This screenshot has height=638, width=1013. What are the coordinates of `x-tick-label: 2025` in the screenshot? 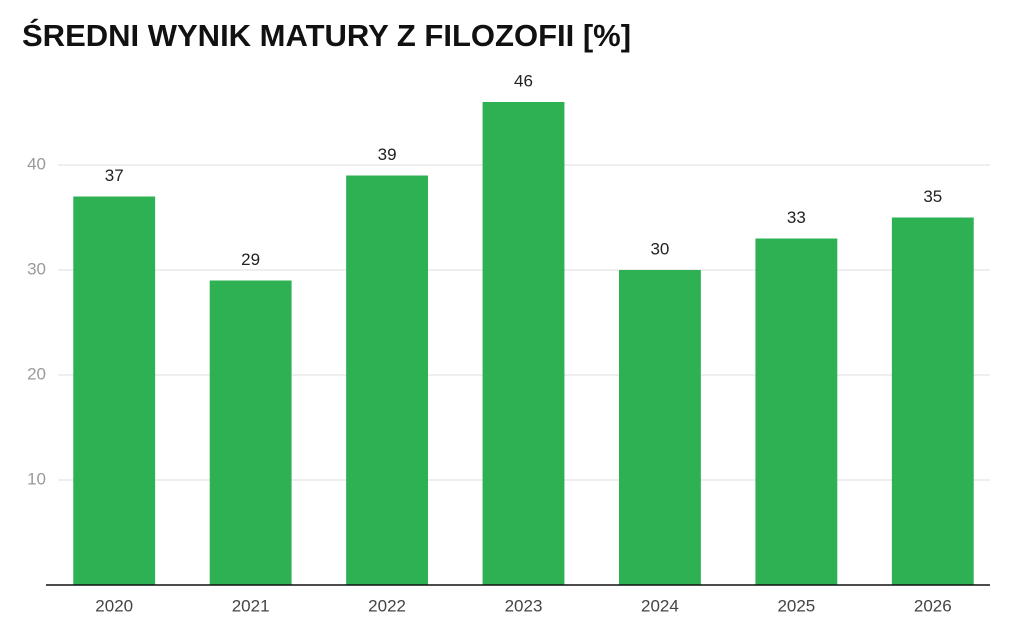 It's located at (796, 605).